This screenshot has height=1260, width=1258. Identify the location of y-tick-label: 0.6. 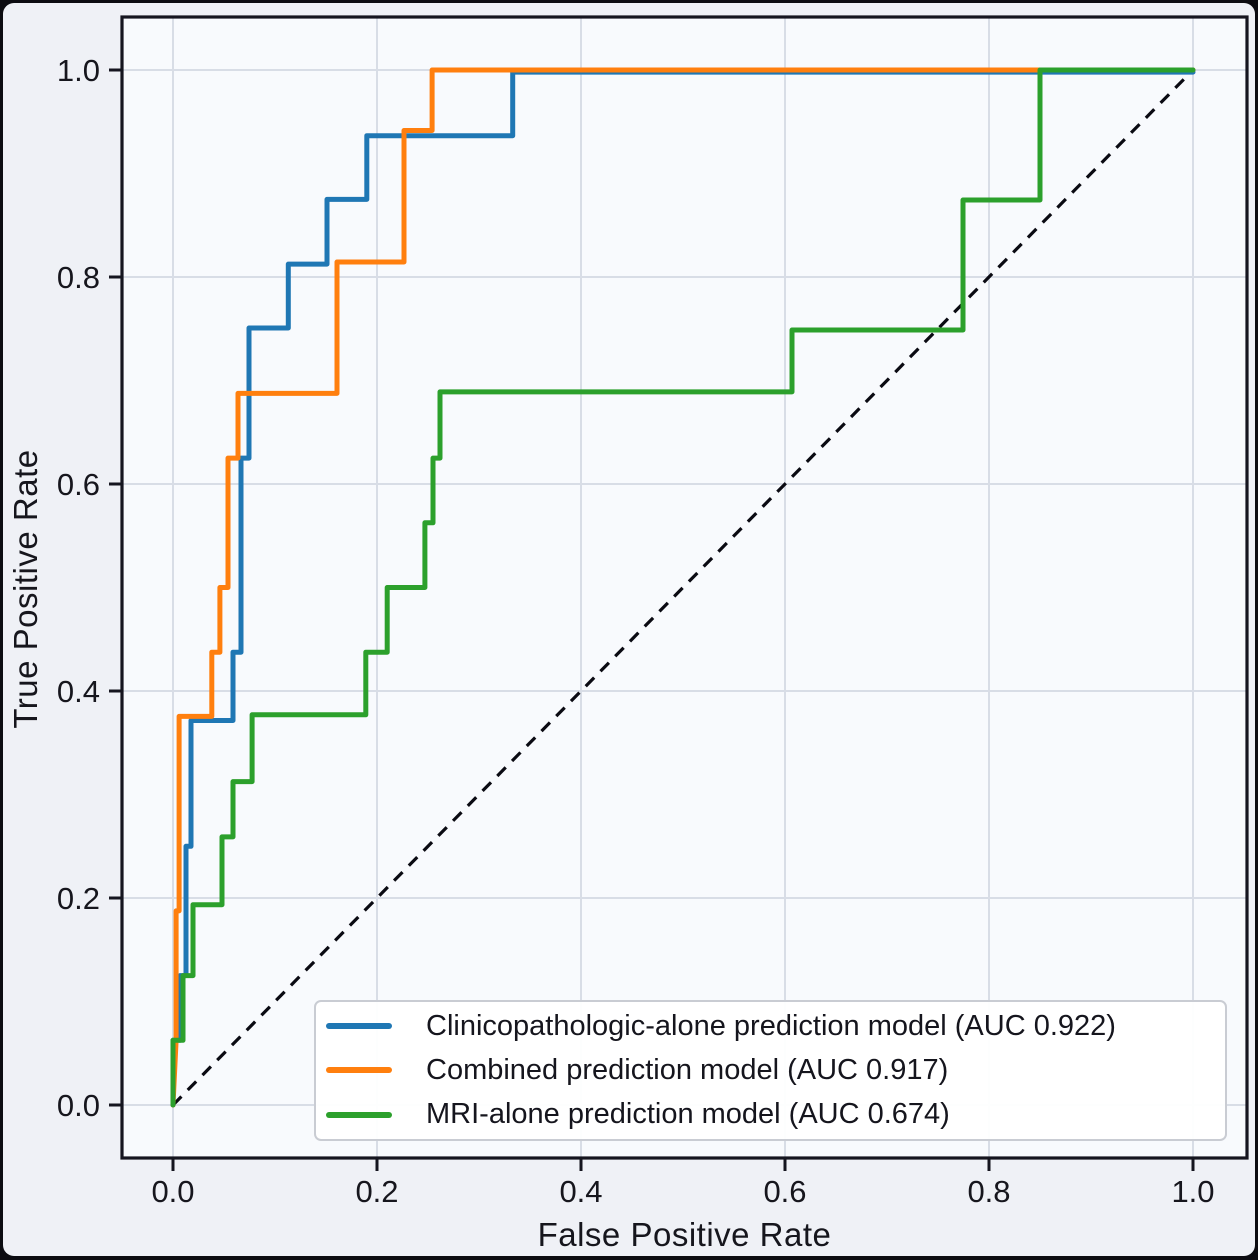
(78, 484).